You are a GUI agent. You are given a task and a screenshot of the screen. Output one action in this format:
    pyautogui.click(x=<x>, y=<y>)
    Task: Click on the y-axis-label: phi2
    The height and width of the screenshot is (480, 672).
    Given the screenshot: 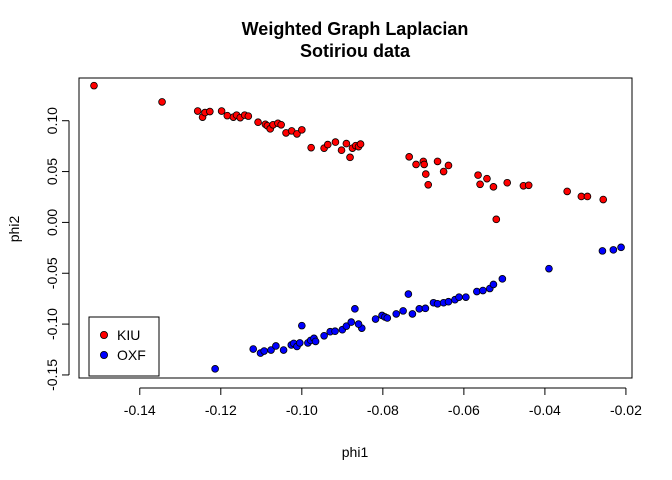 What is the action you would take?
    pyautogui.click(x=14, y=229)
    